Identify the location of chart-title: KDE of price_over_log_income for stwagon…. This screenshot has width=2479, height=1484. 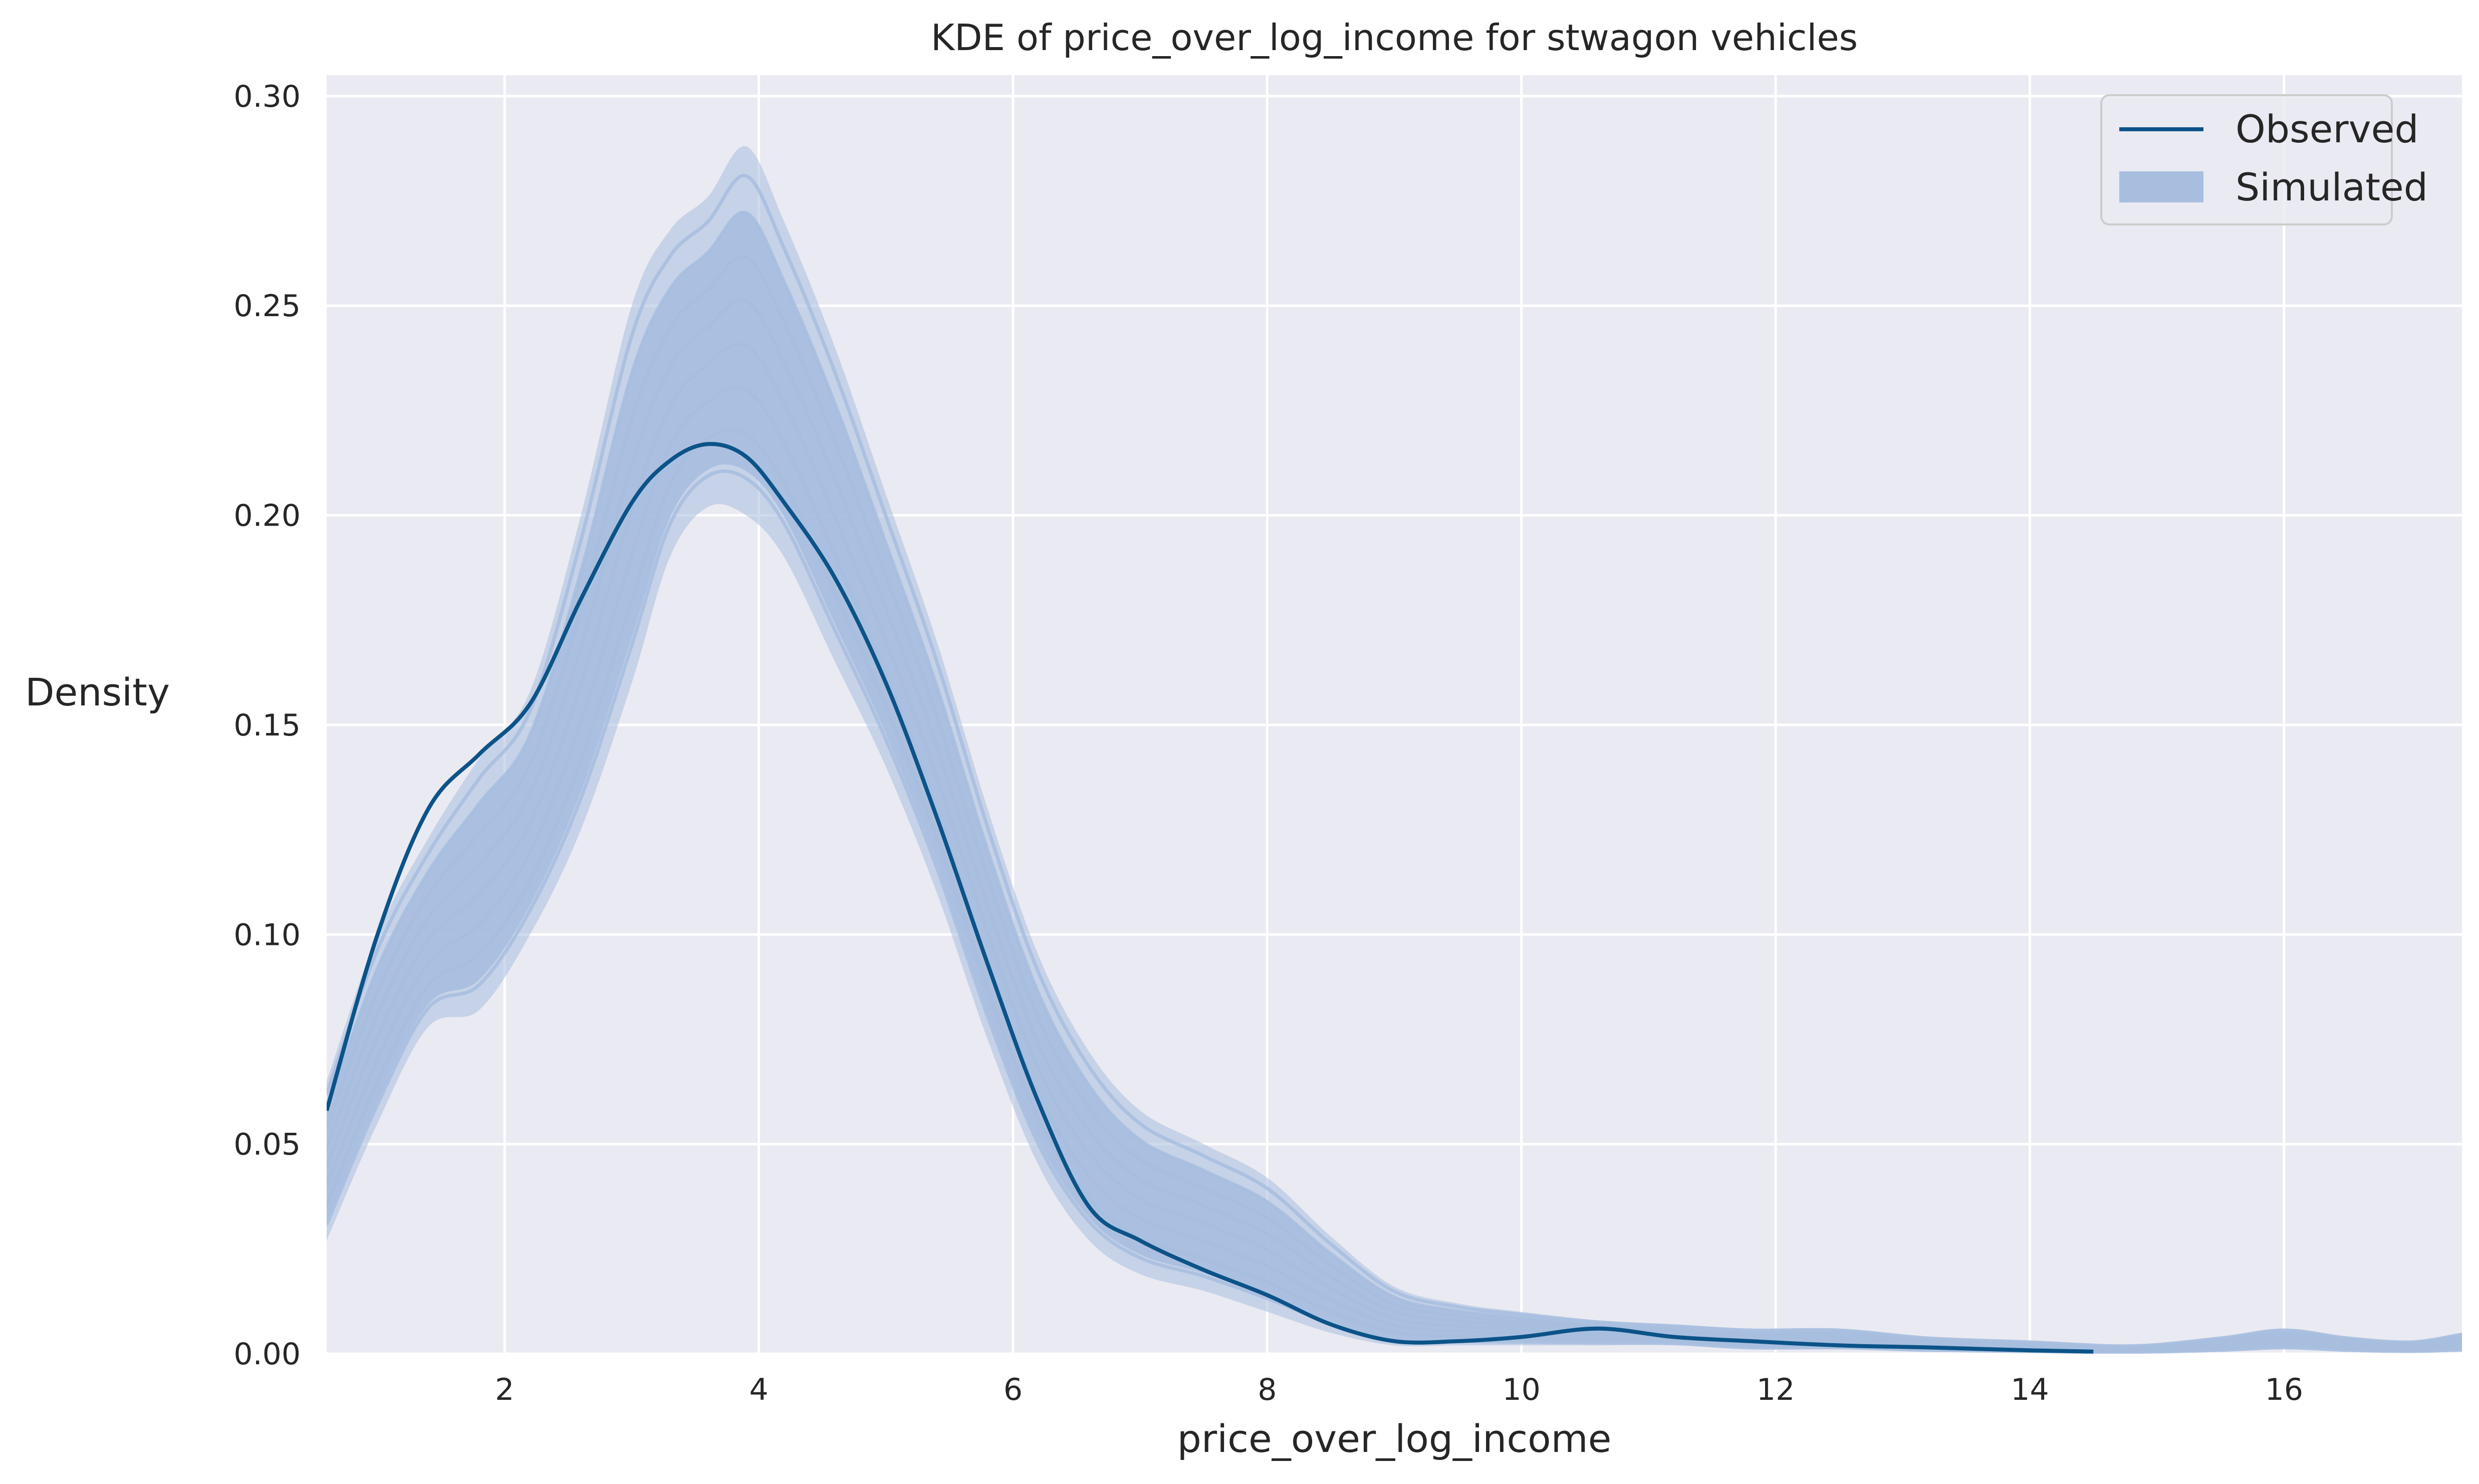
(1394, 38).